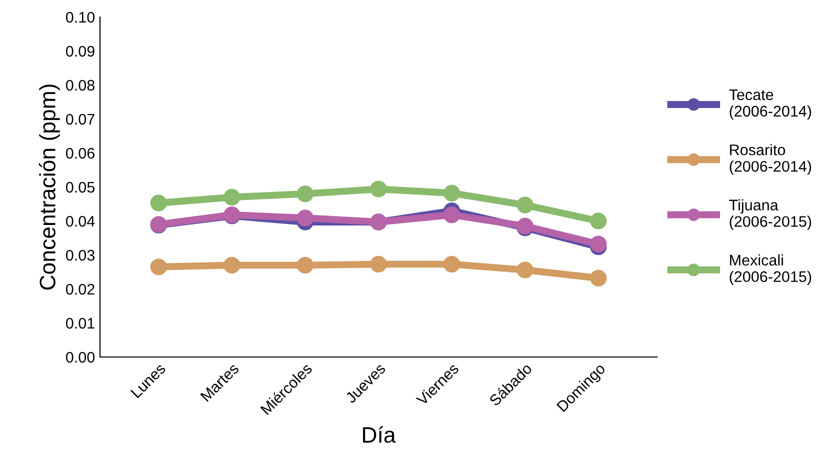  What do you see at coordinates (80, 85) in the screenshot?
I see `y-tick-label: 0.08` at bounding box center [80, 85].